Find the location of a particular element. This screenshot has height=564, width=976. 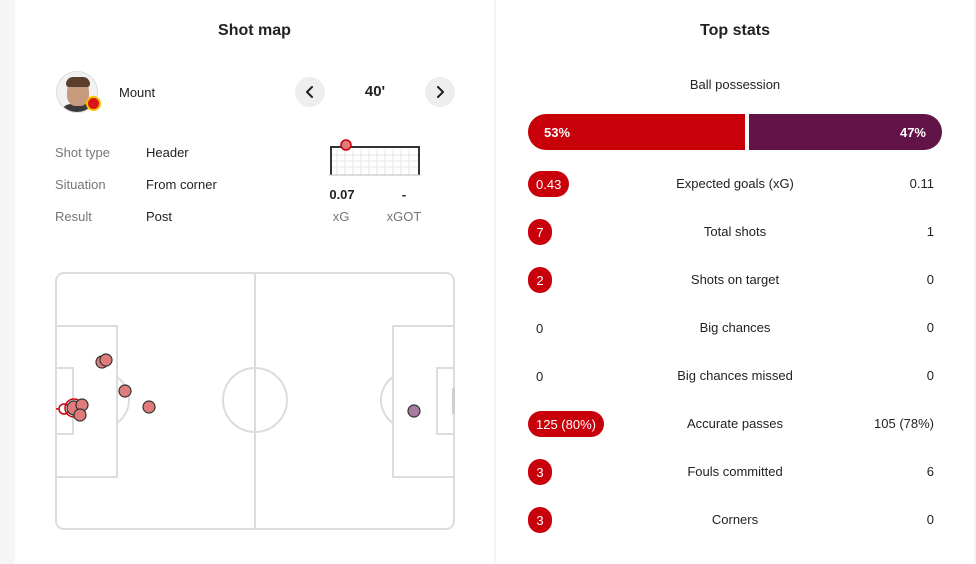

right-penalty-box is located at coordinates (423, 401).